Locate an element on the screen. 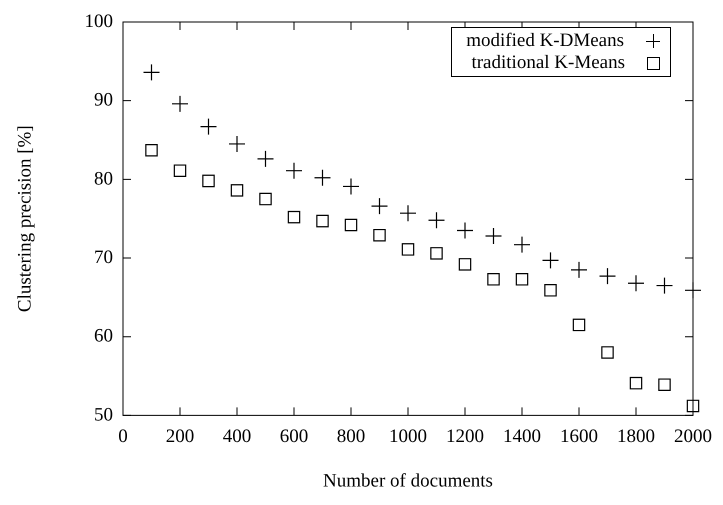 The image size is (723, 505). x-tick-label: 1400 is located at coordinates (522, 436).